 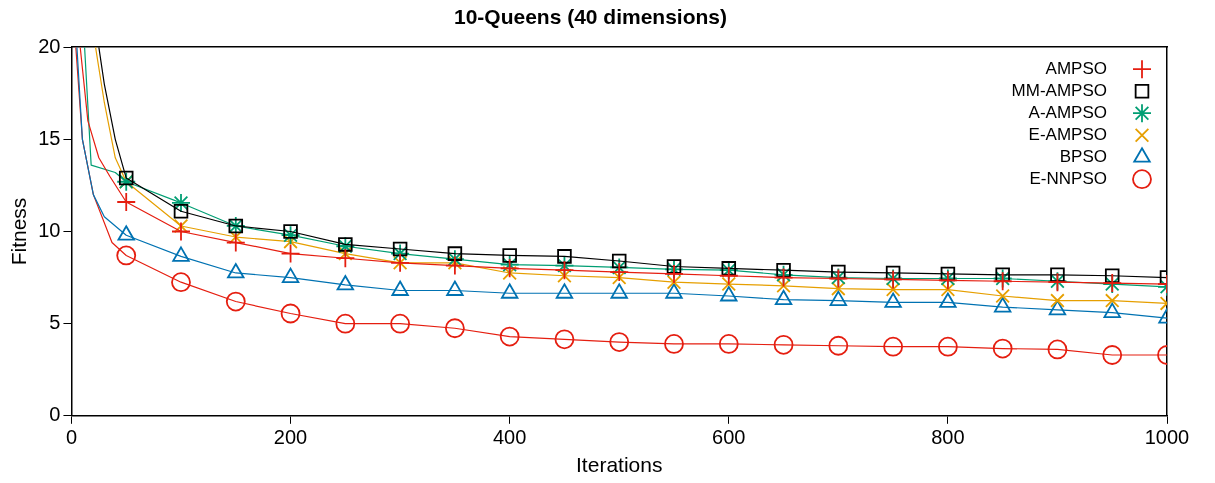 I want to click on y-tick-label: 20, so click(x=49, y=45).